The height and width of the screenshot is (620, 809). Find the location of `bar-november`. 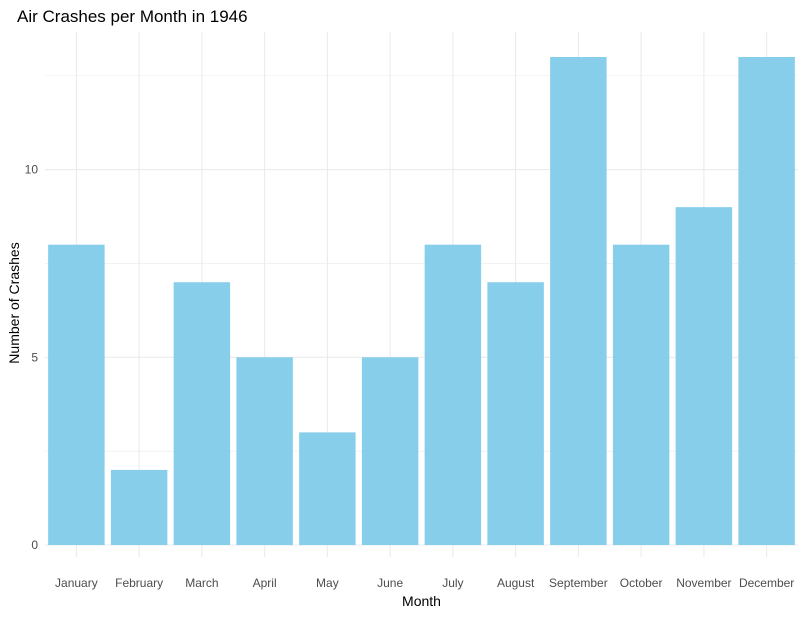

bar-november is located at coordinates (704, 376).